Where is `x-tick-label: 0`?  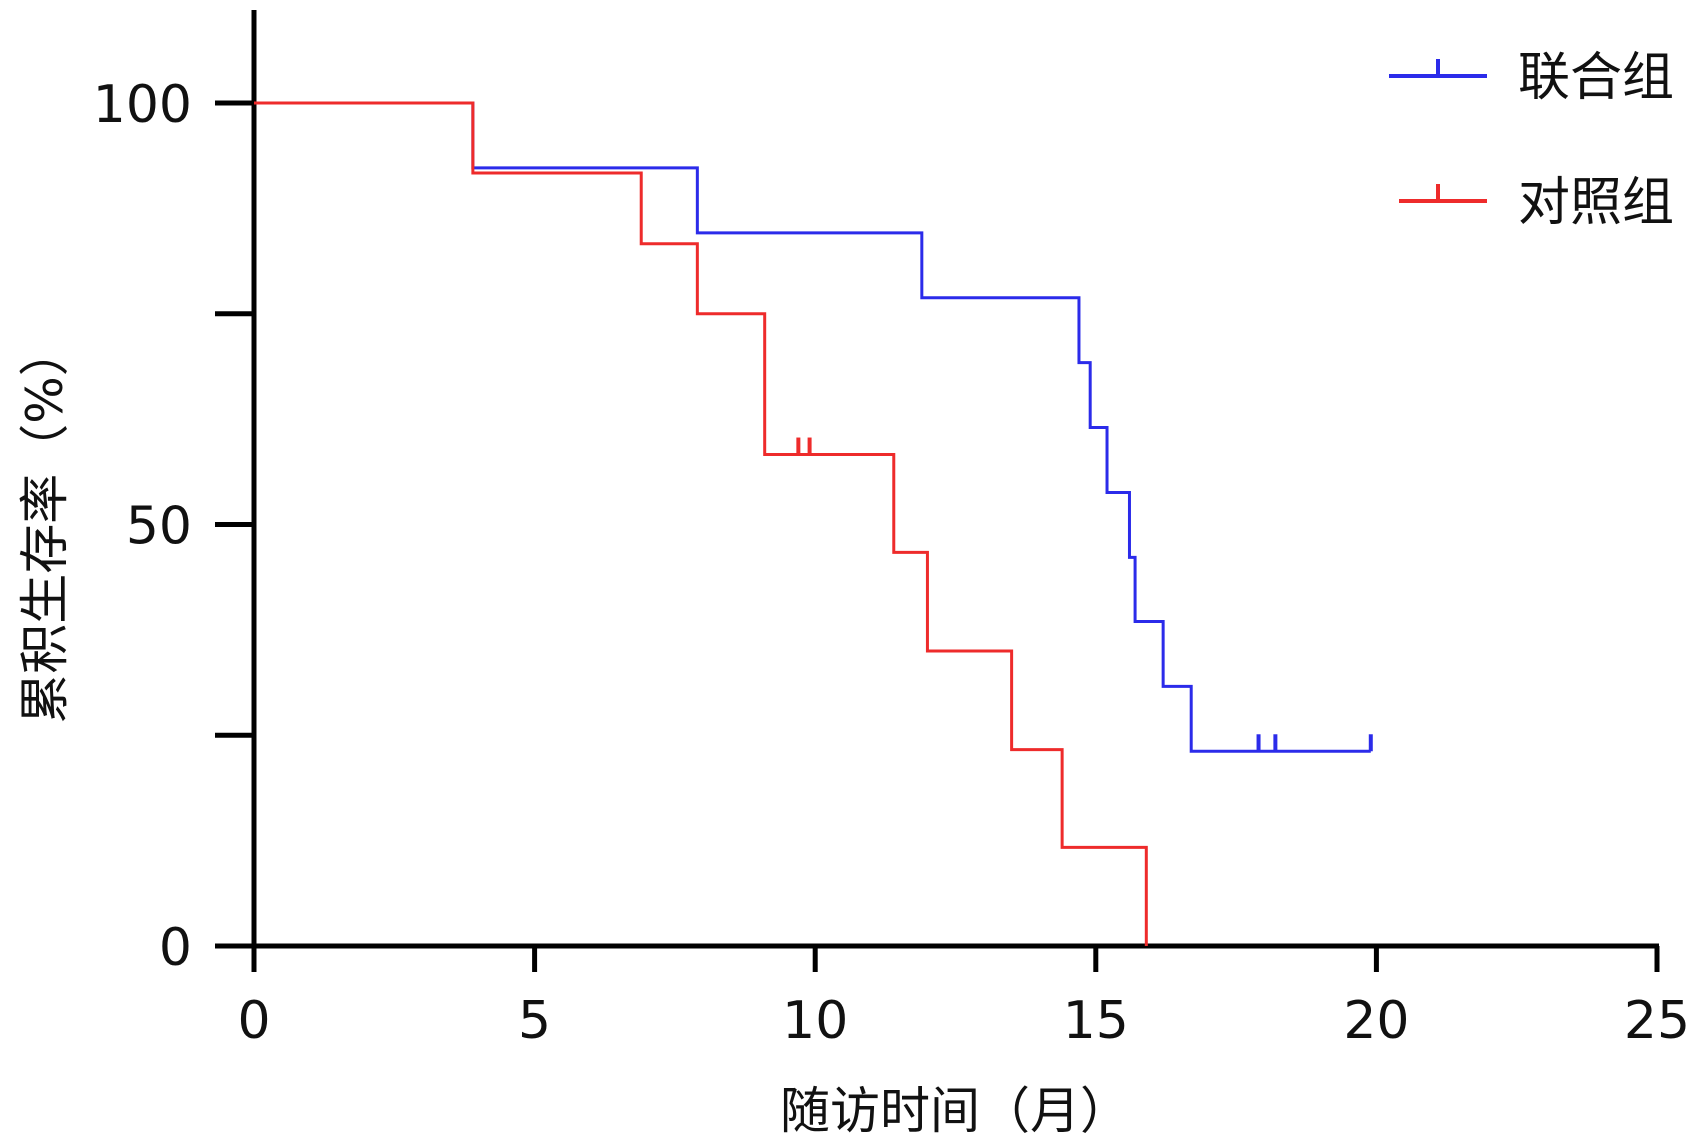 x-tick-label: 0 is located at coordinates (253, 1021).